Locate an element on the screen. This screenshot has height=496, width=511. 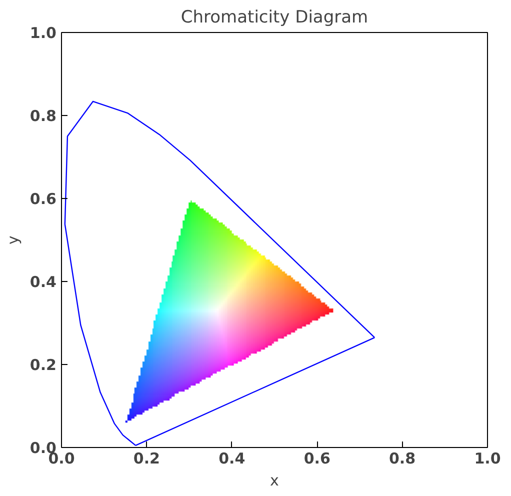
y-tick-label: 0.4 is located at coordinates (43, 282).